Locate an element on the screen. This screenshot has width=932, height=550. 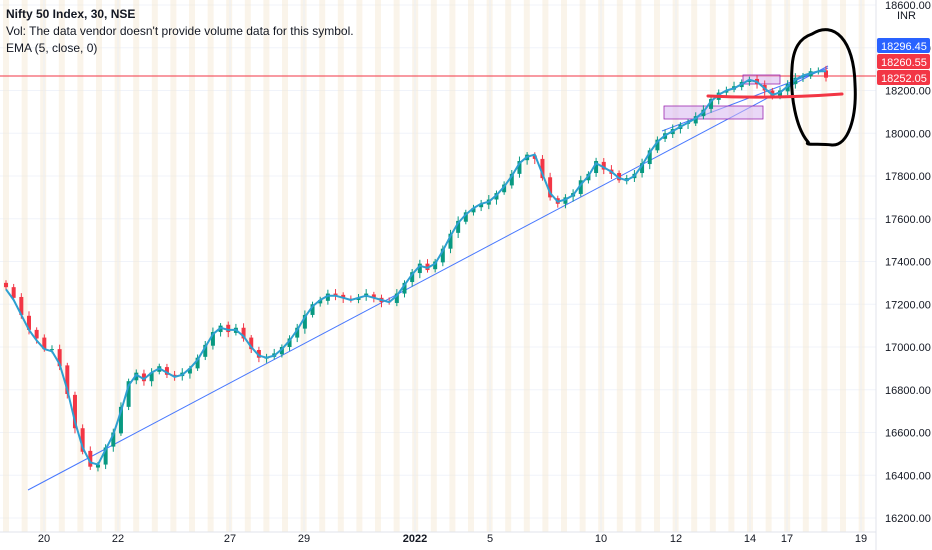
time-tick-label: 22 is located at coordinates (118, 539).